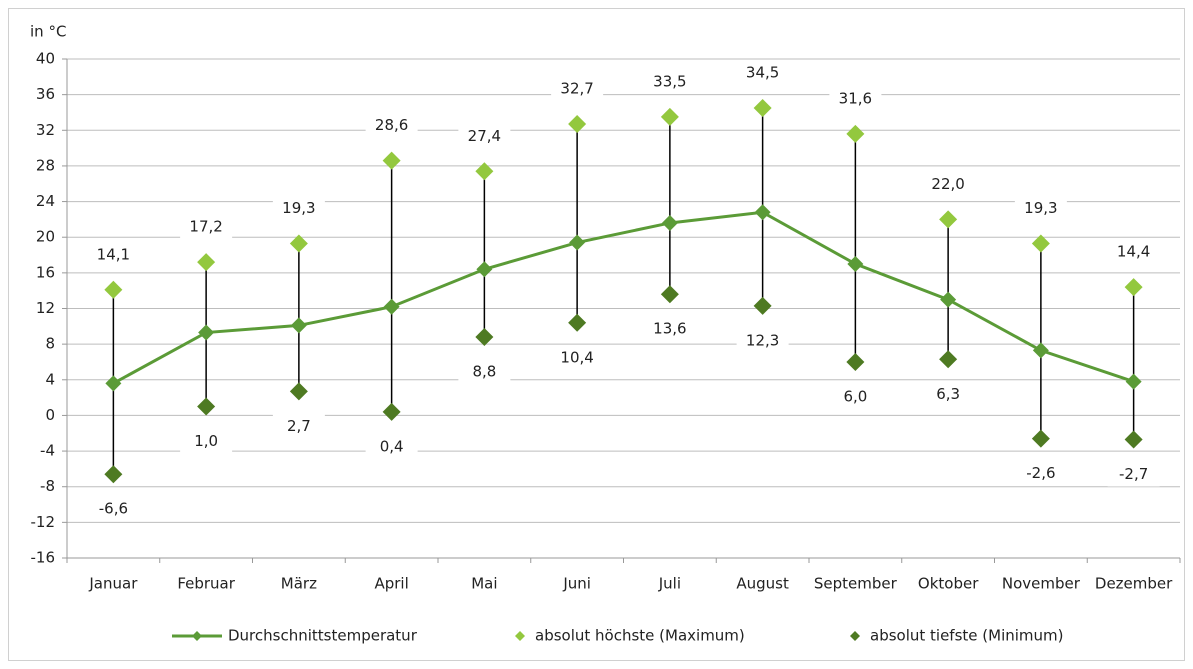  I want to click on y-tick-label: -8, so click(47, 486).